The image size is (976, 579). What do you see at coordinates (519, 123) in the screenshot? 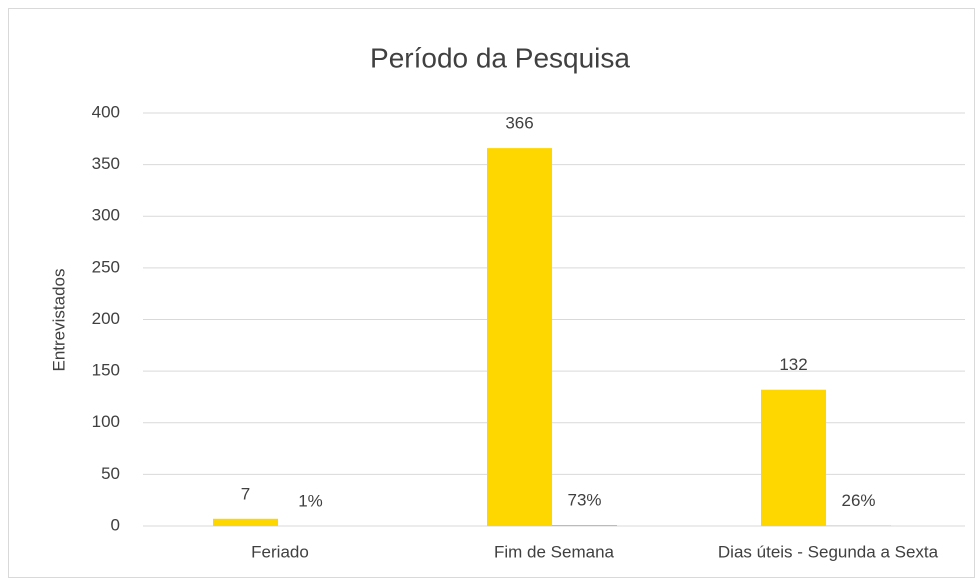
I see `data-label: 366` at bounding box center [519, 123].